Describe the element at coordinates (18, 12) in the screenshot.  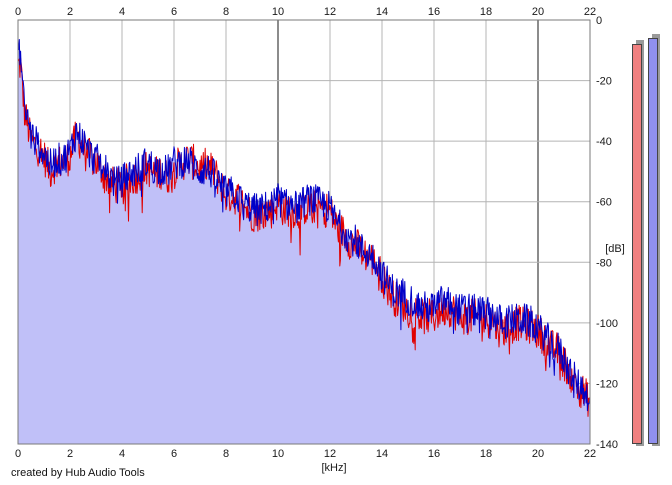
I see `x-tick-label-top: 0` at that location.